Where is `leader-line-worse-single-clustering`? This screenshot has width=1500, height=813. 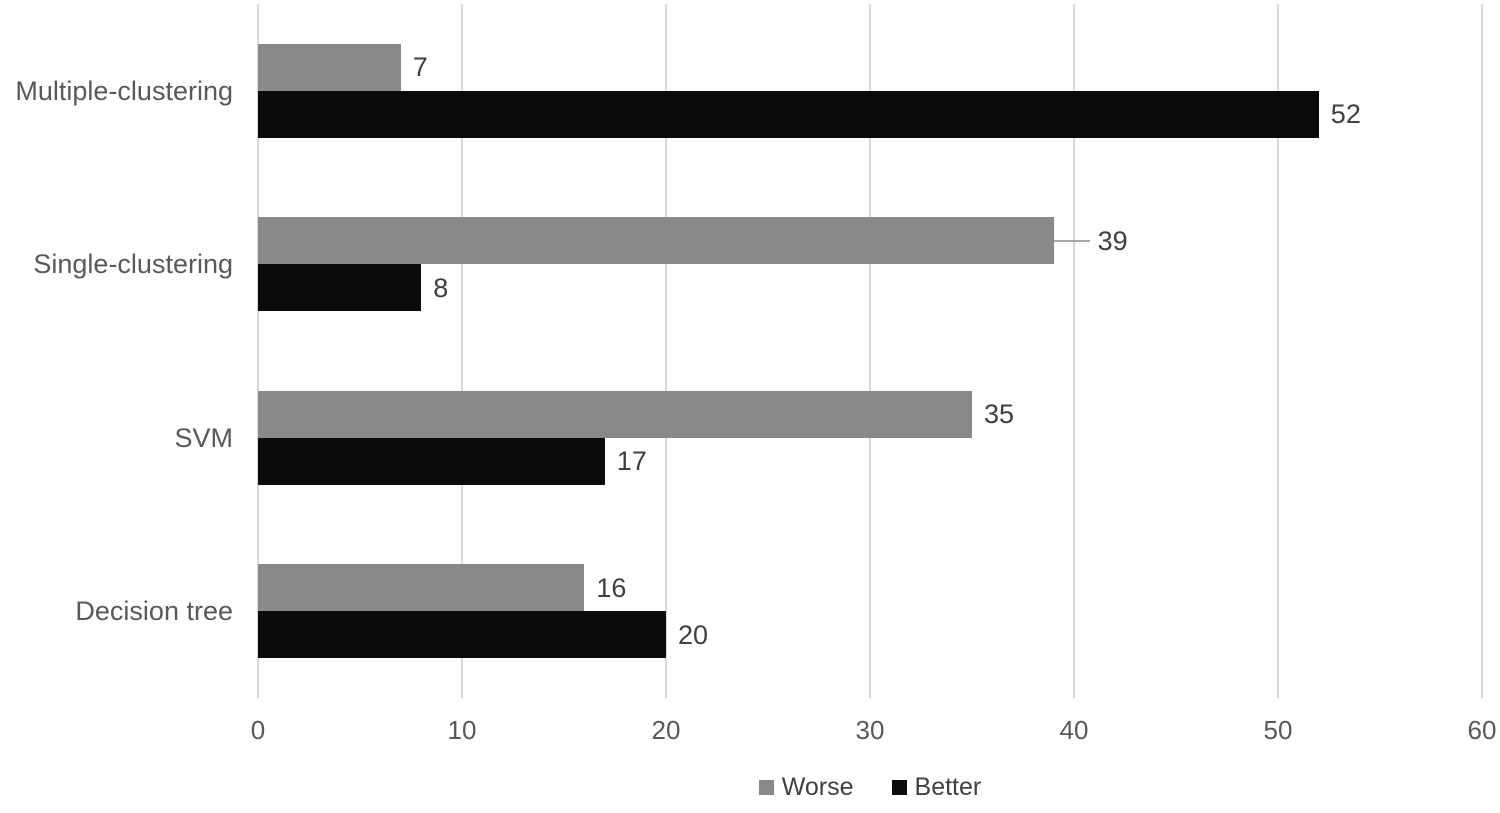 leader-line-worse-single-clustering is located at coordinates (1071, 240).